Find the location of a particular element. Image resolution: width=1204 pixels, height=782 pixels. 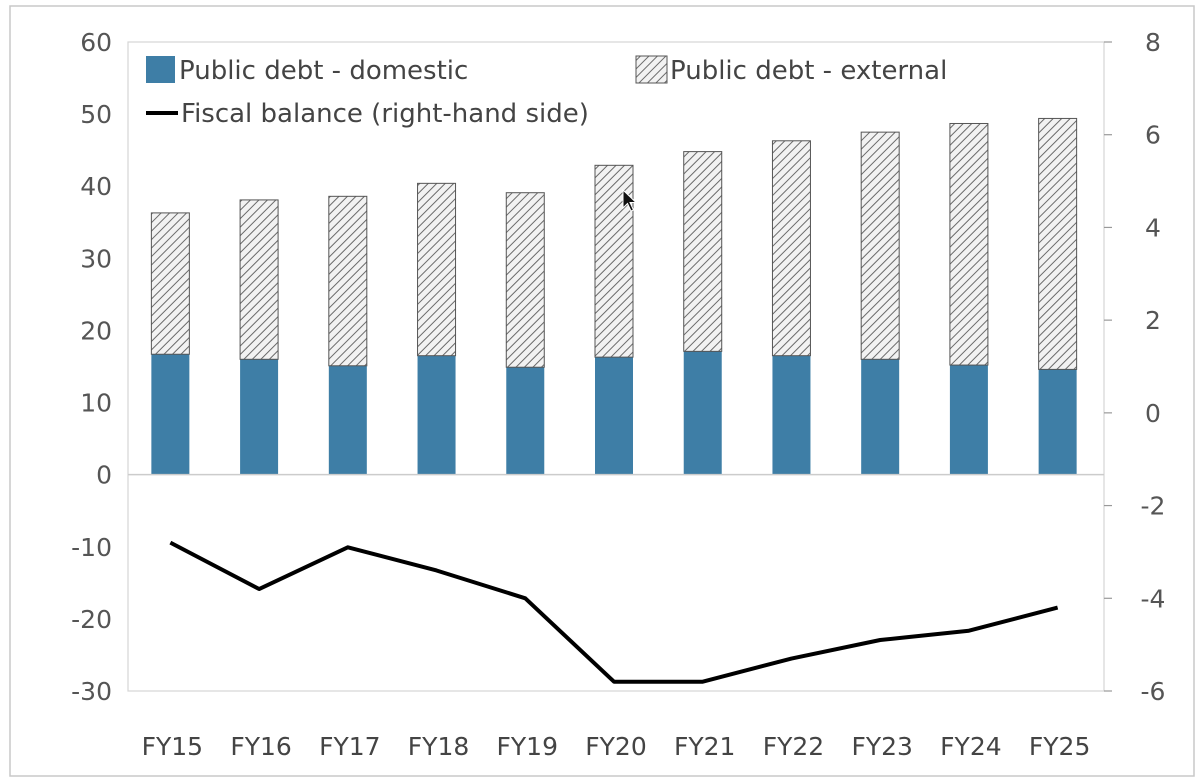

legend-swatch-domestic is located at coordinates (160, 69).